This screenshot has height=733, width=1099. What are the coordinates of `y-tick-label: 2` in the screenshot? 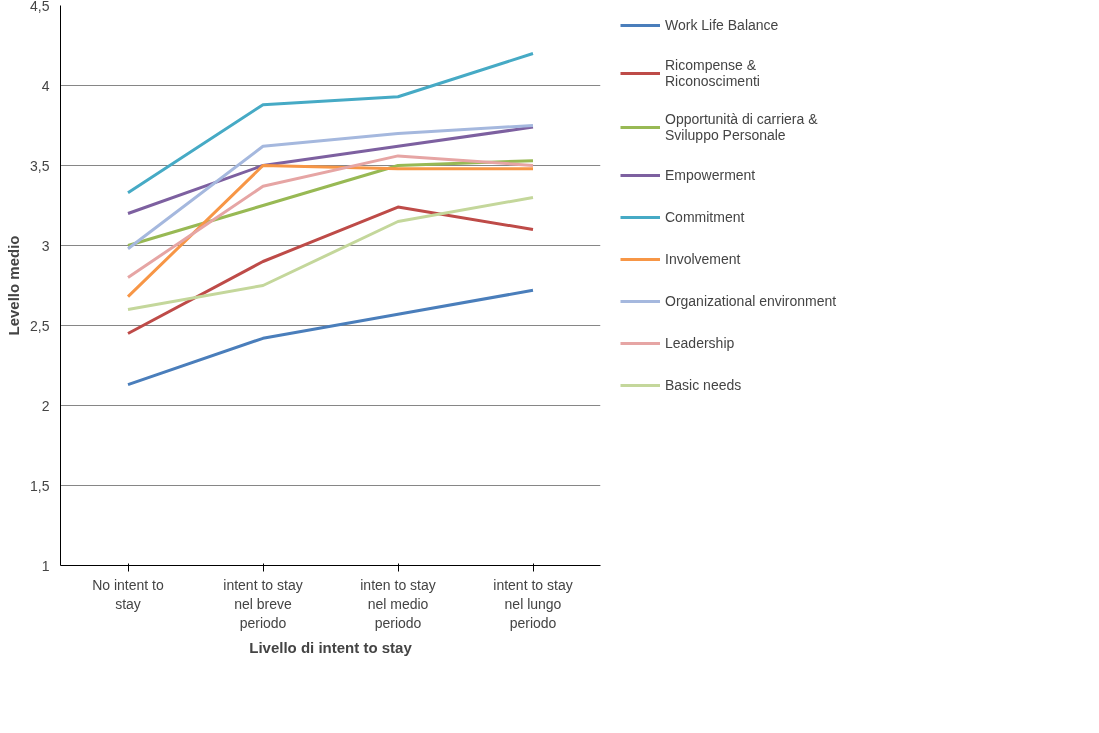 It's located at (45, 405).